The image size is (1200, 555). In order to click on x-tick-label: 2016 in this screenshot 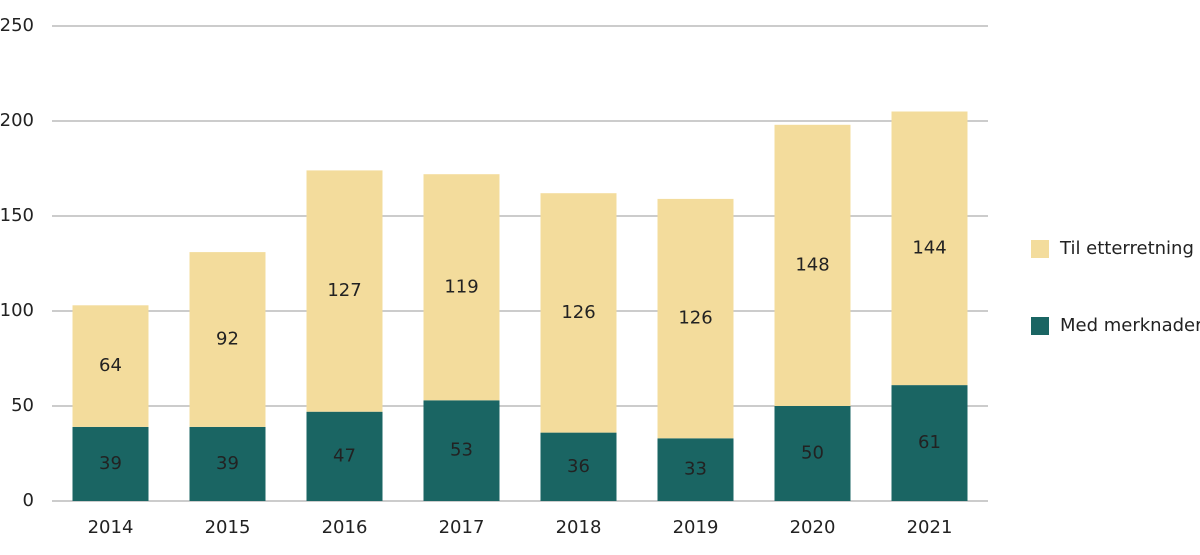, I will do `click(345, 527)`.